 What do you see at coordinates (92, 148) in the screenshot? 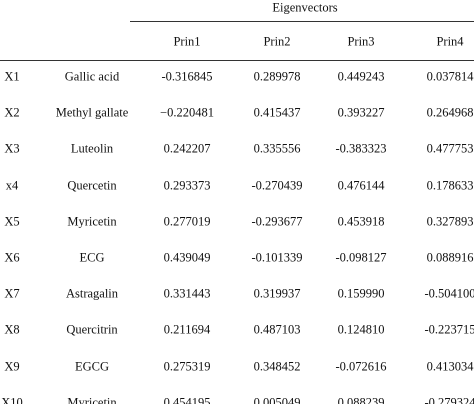
I see `compound-name: Luteolin` at bounding box center [92, 148].